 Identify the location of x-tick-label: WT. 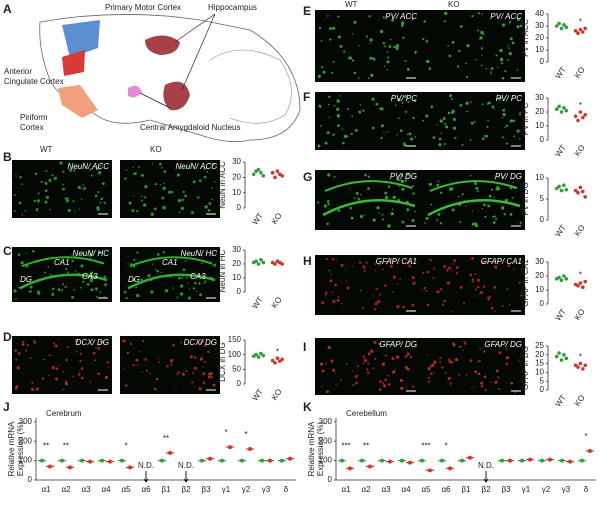
(257, 394).